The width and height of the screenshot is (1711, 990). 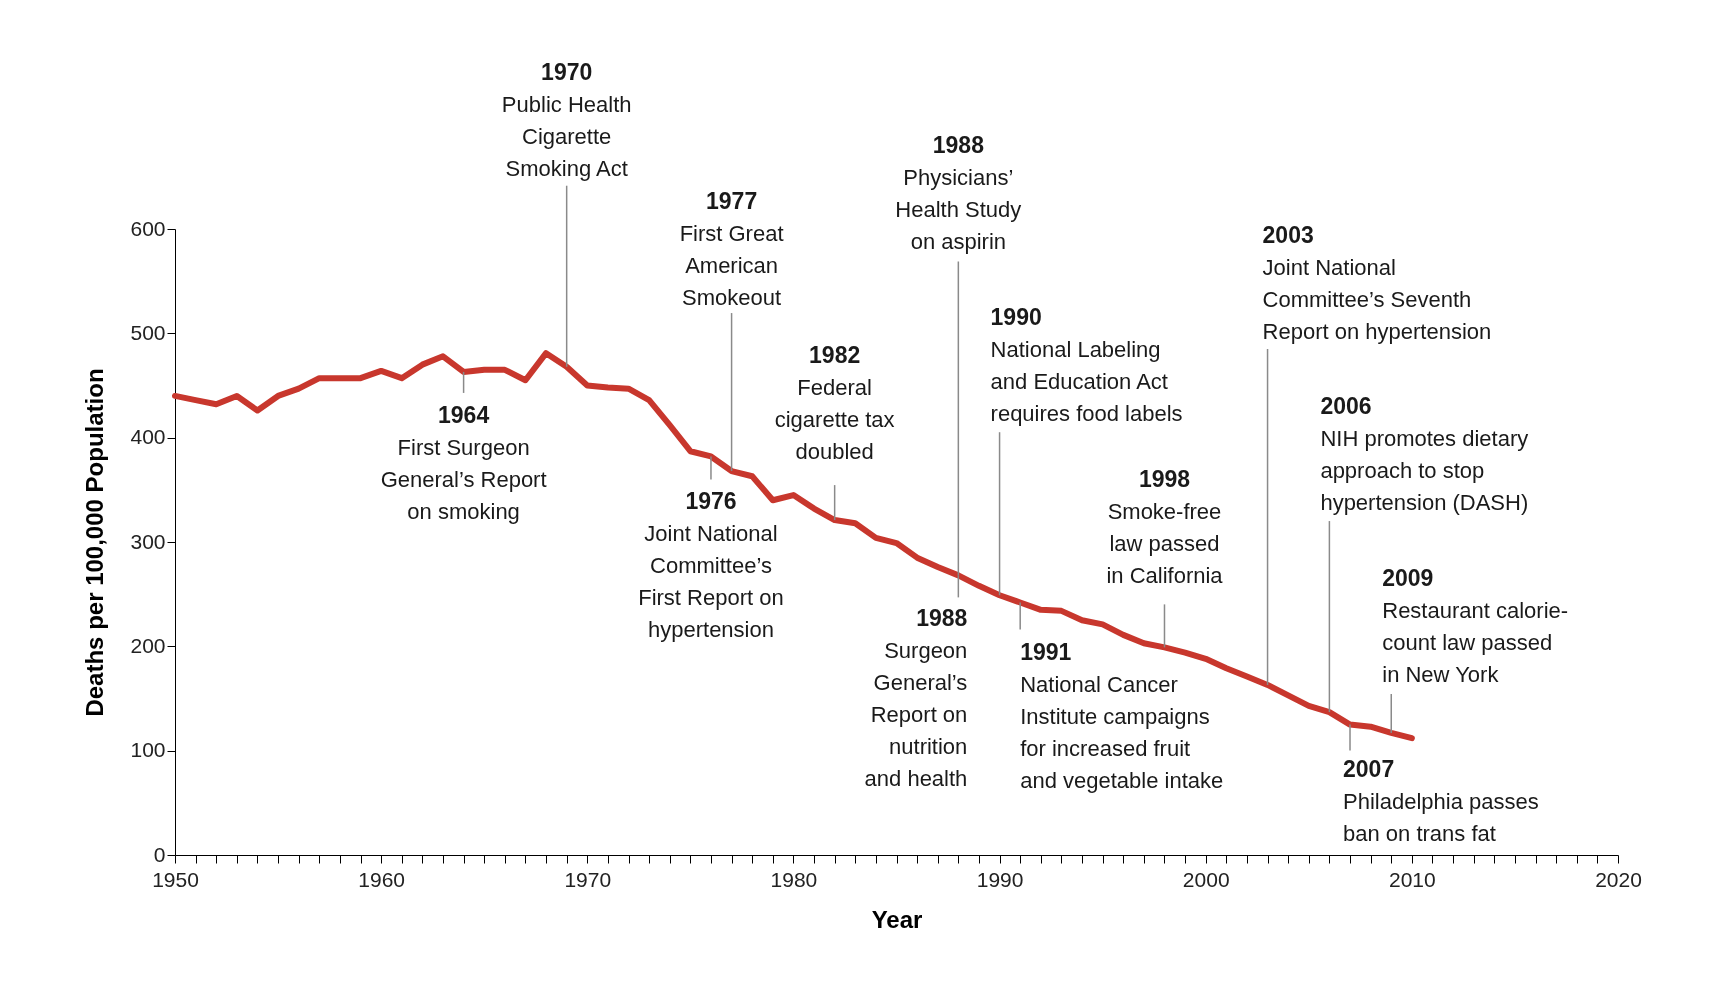 What do you see at coordinates (958, 193) in the screenshot?
I see `annotation: 1988 Physicians’ Health Study on aspirin` at bounding box center [958, 193].